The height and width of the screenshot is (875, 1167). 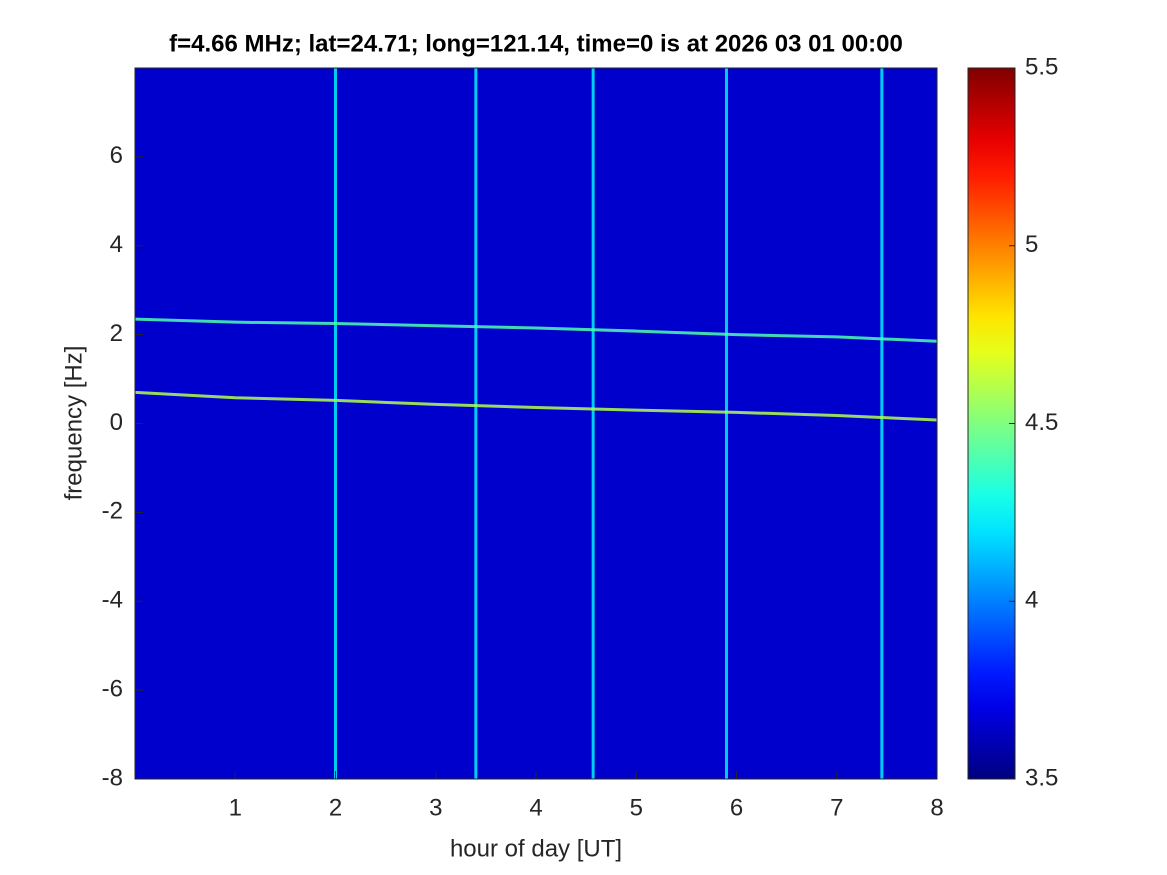 I want to click on colorbar-tick-label: 3.5, so click(x=1041, y=777).